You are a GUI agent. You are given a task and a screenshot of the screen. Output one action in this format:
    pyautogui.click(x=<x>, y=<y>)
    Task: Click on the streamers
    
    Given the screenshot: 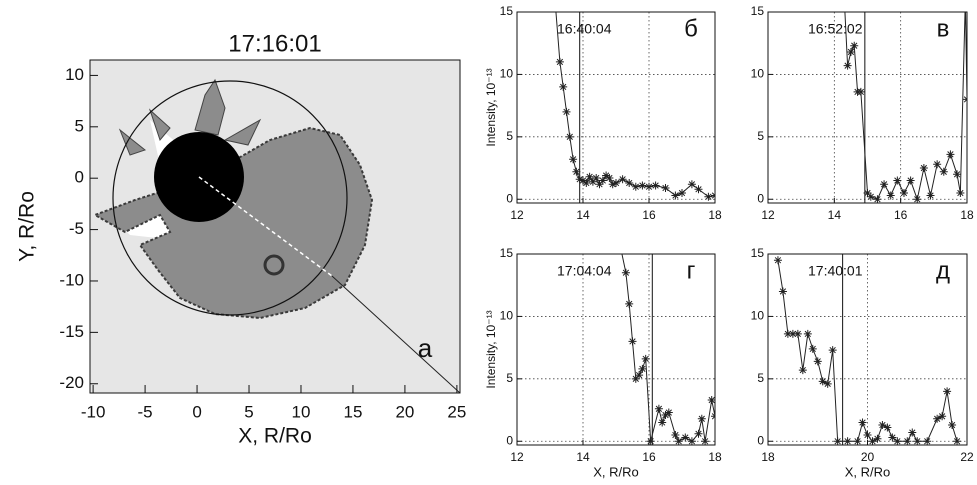 What is the action you would take?
    pyautogui.click(x=190, y=117)
    